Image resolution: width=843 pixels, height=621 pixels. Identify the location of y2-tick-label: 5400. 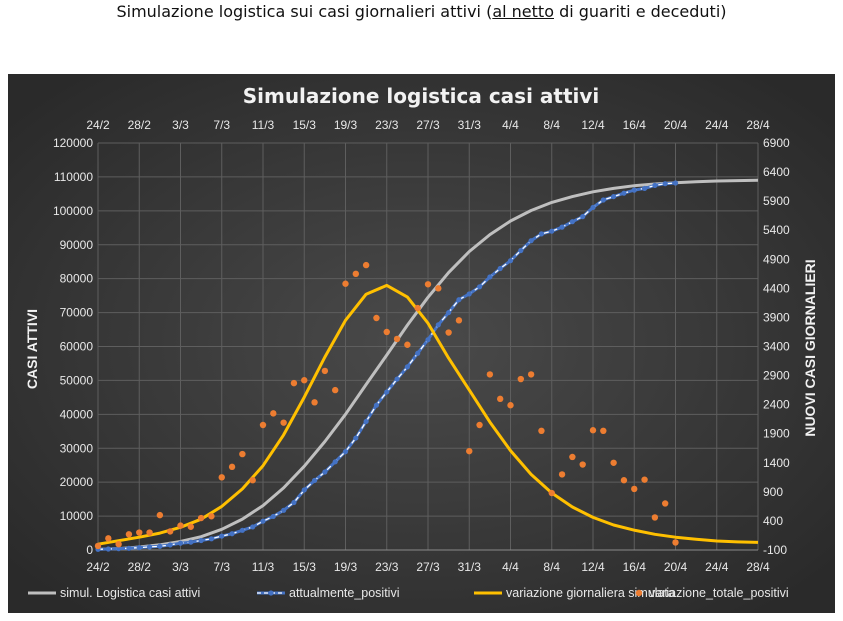
(776, 230).